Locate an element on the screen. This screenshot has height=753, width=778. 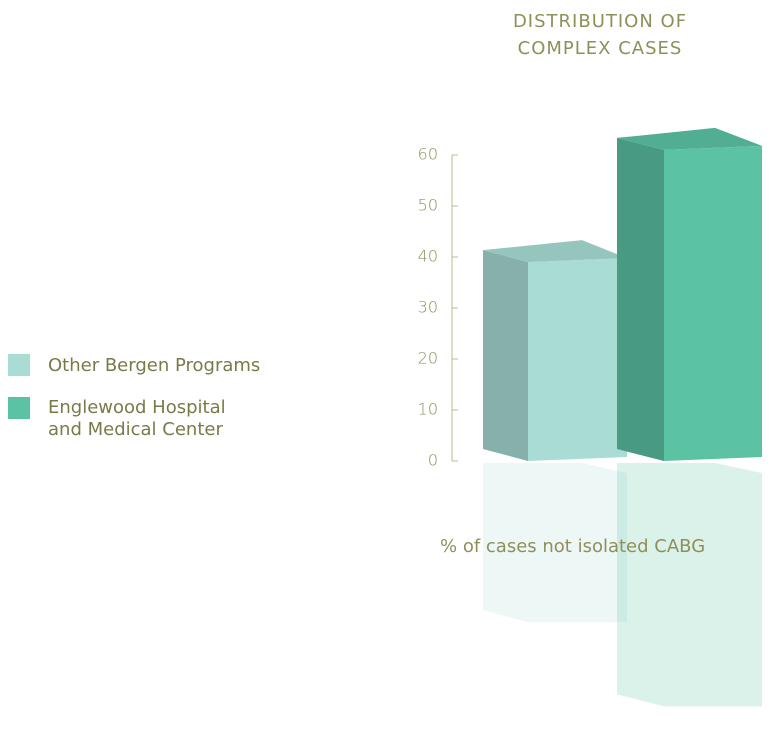
chart-title: DISTRIBUTION OF COMPLEX CASES is located at coordinates (600, 35).